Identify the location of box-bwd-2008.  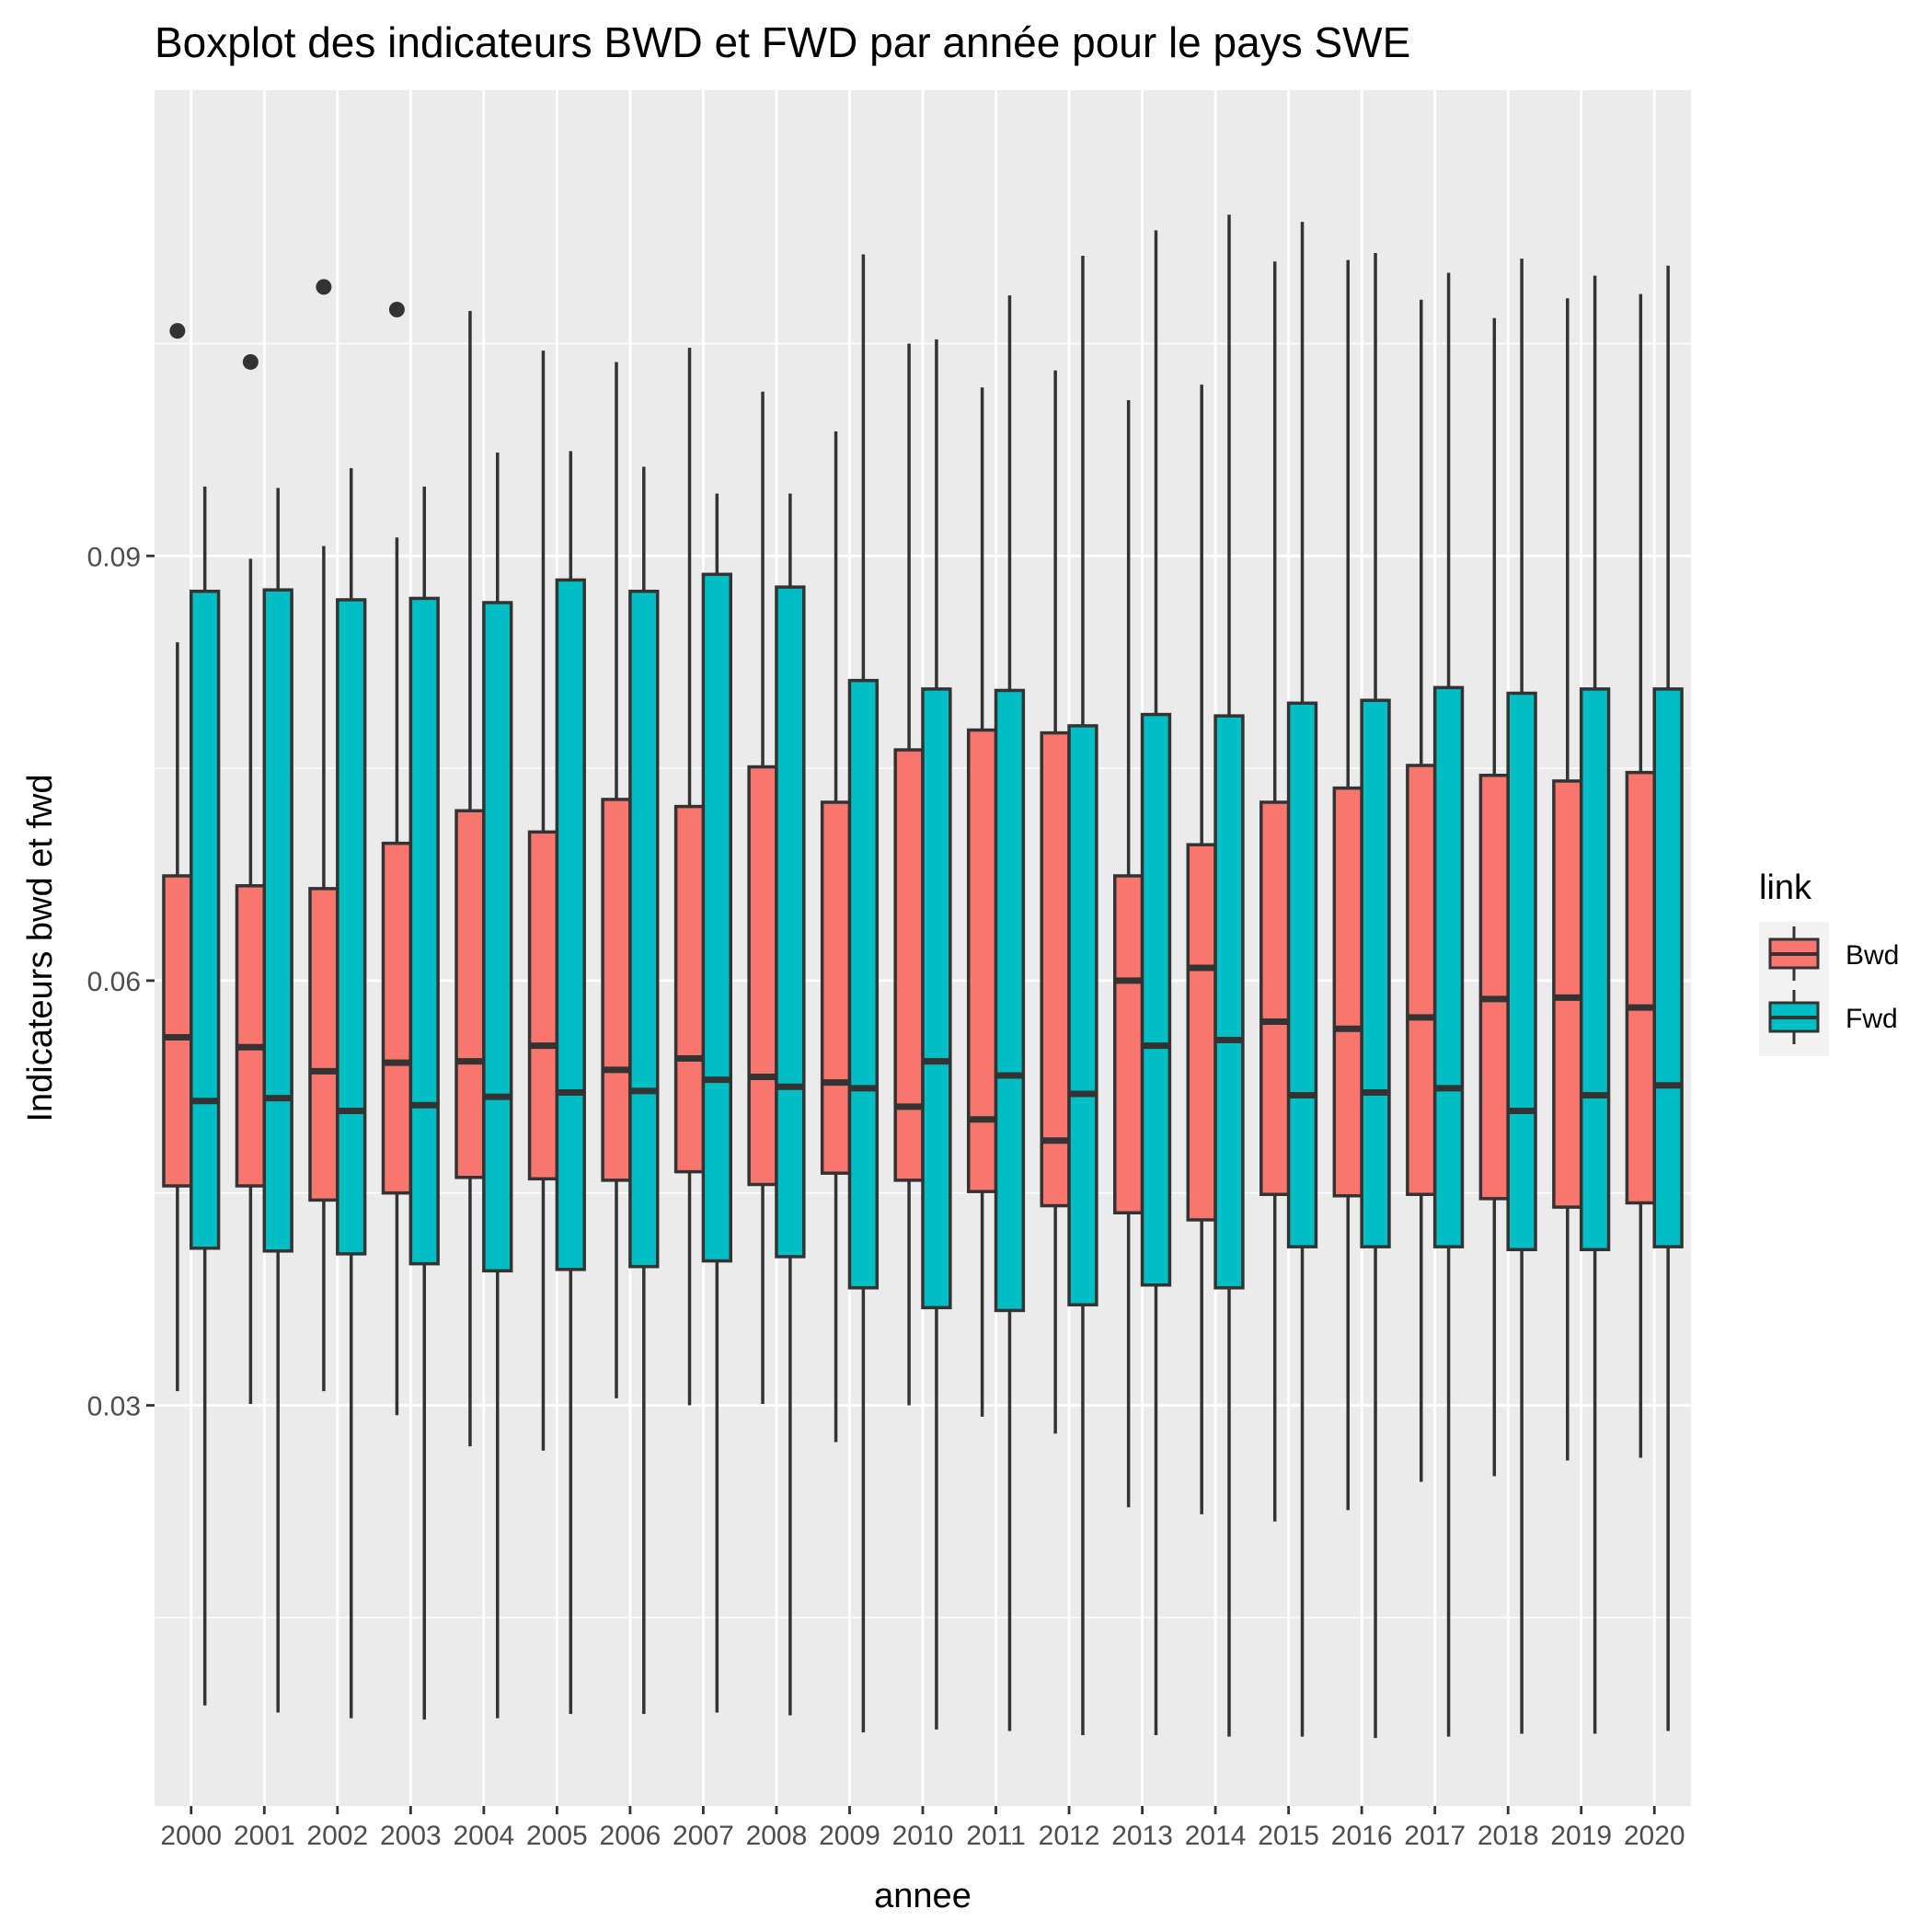
(762, 897).